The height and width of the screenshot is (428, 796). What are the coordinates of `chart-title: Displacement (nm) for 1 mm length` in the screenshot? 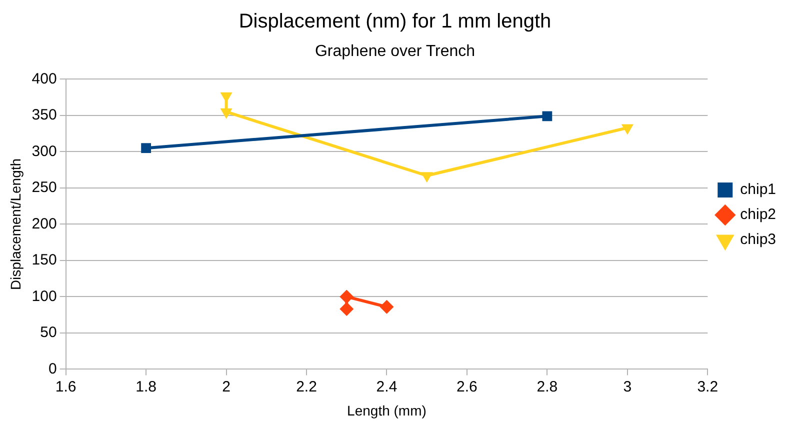 It's located at (395, 21).